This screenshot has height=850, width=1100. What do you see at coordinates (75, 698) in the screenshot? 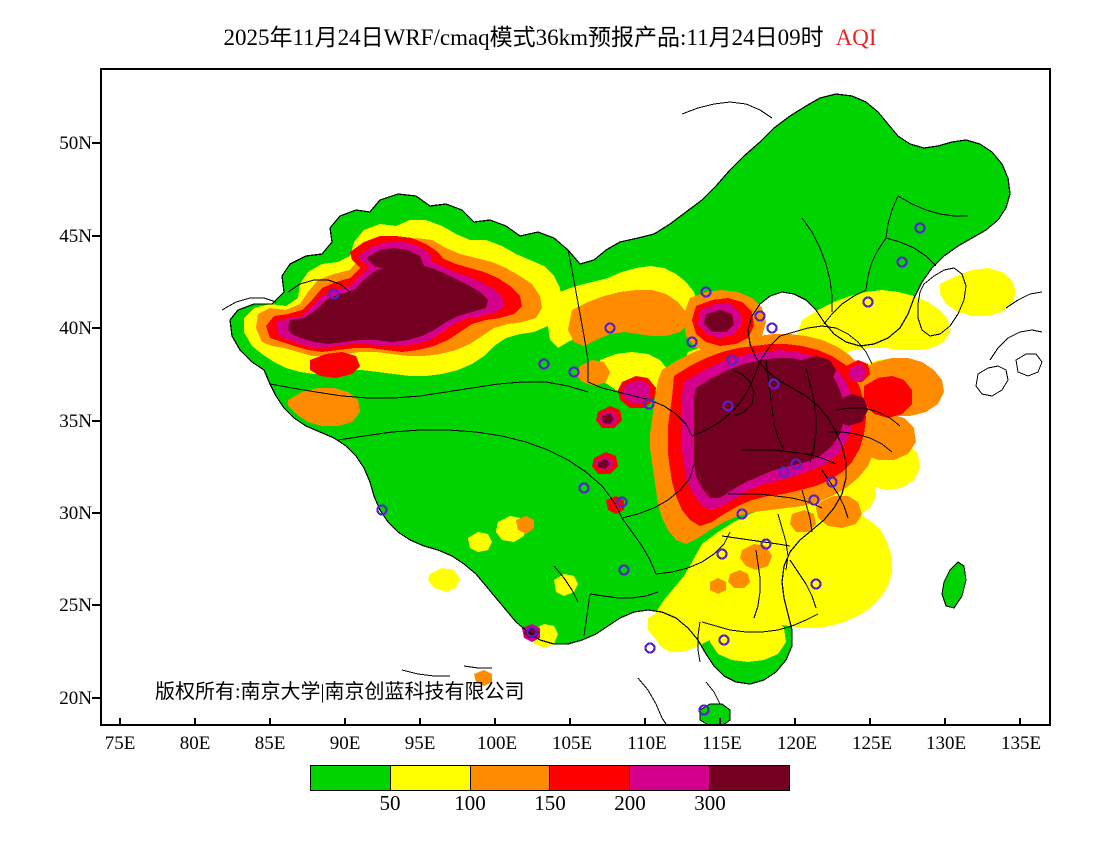
I see `y-tick-label-20n: 20N` at bounding box center [75, 698].